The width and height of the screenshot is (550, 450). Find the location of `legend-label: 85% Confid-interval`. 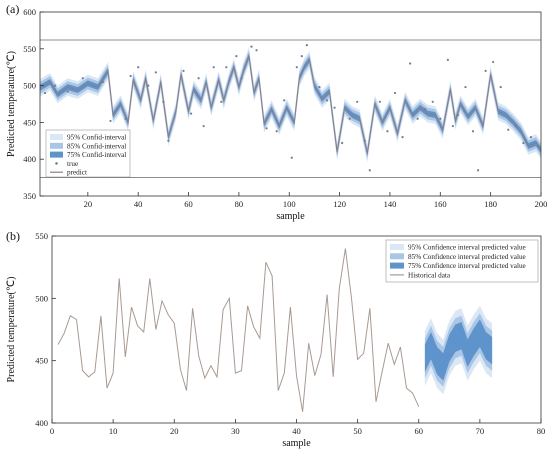

legend-label: 85% Confid-interval is located at coordinates (96, 146).